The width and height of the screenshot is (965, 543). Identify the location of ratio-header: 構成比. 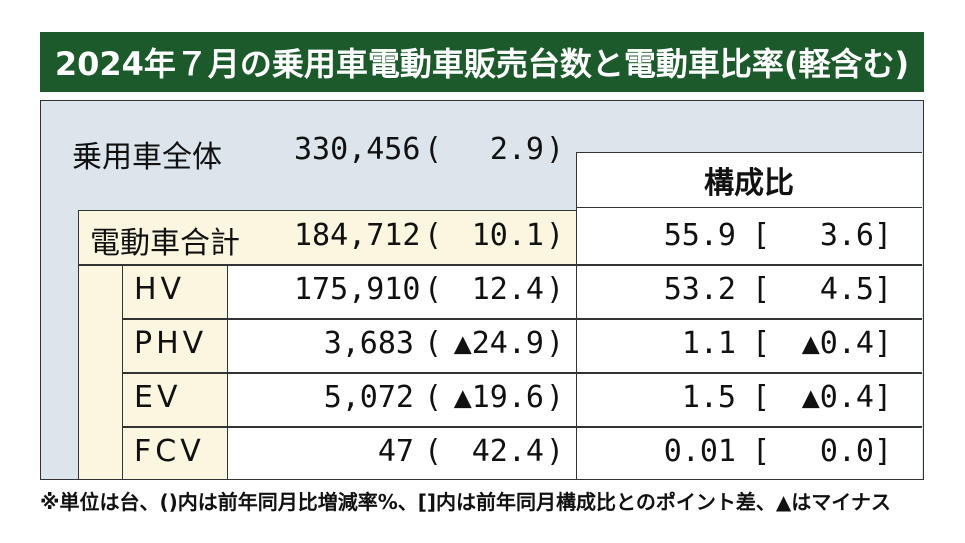
(749, 180).